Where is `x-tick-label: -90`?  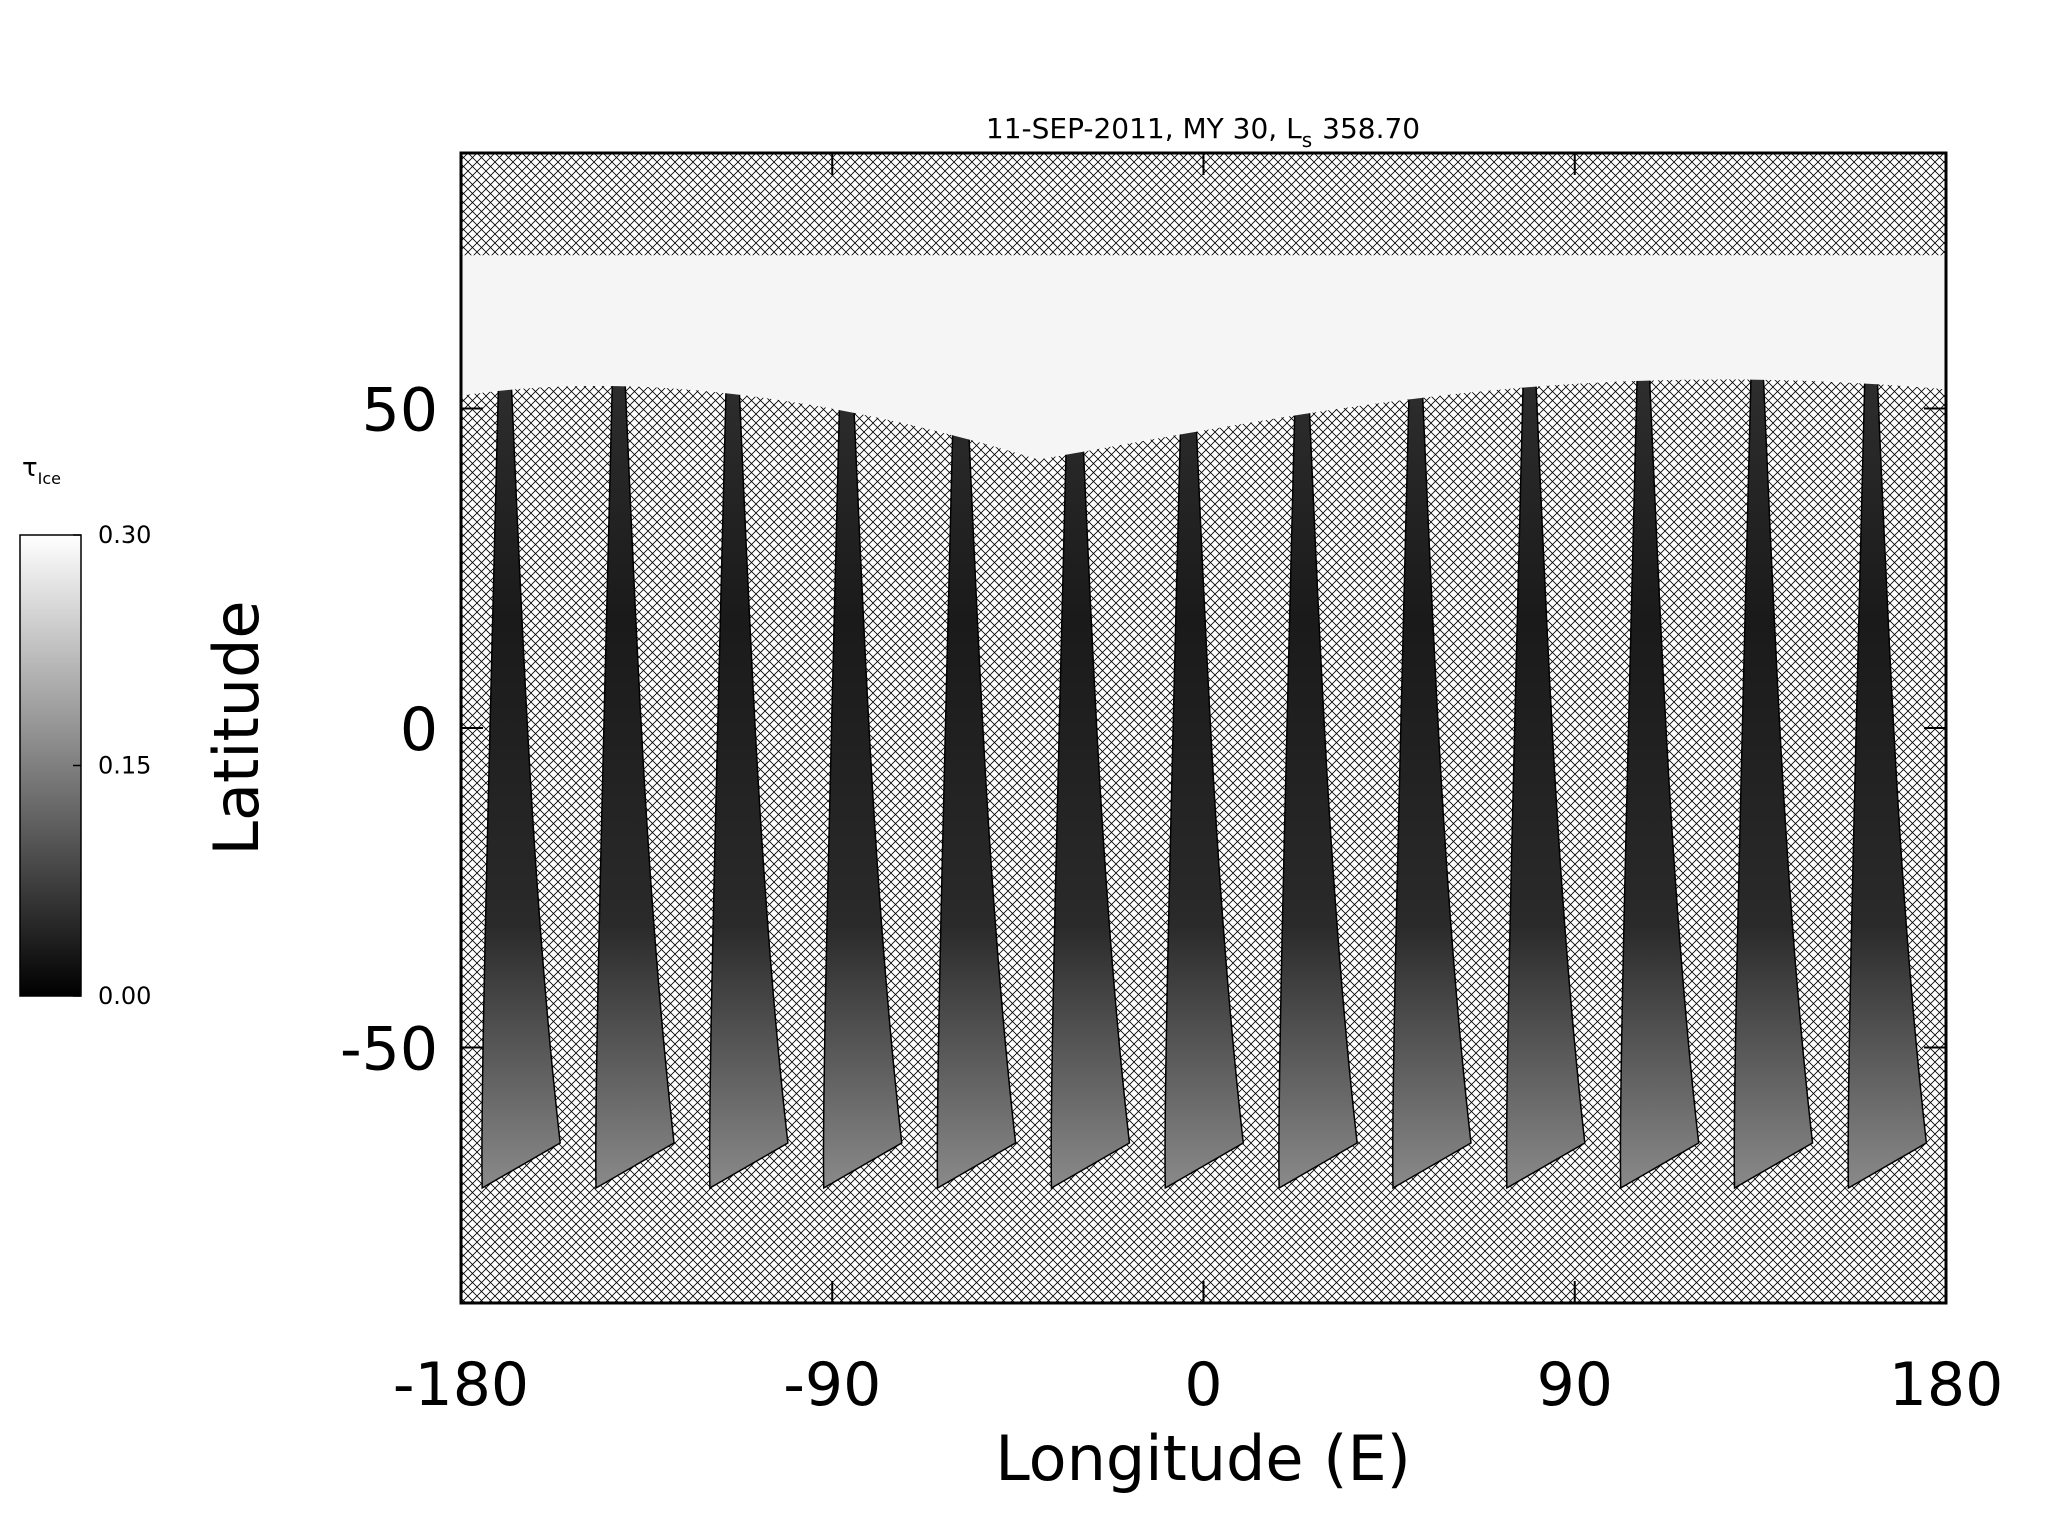
x-tick-label: -90 is located at coordinates (832, 1385).